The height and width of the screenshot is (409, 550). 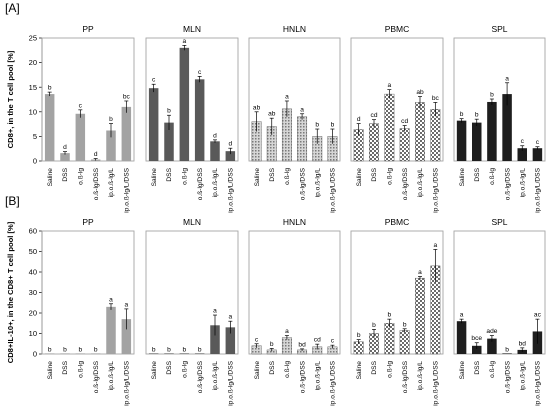 I want to click on y-tick-label: 20, so click(x=33, y=62).